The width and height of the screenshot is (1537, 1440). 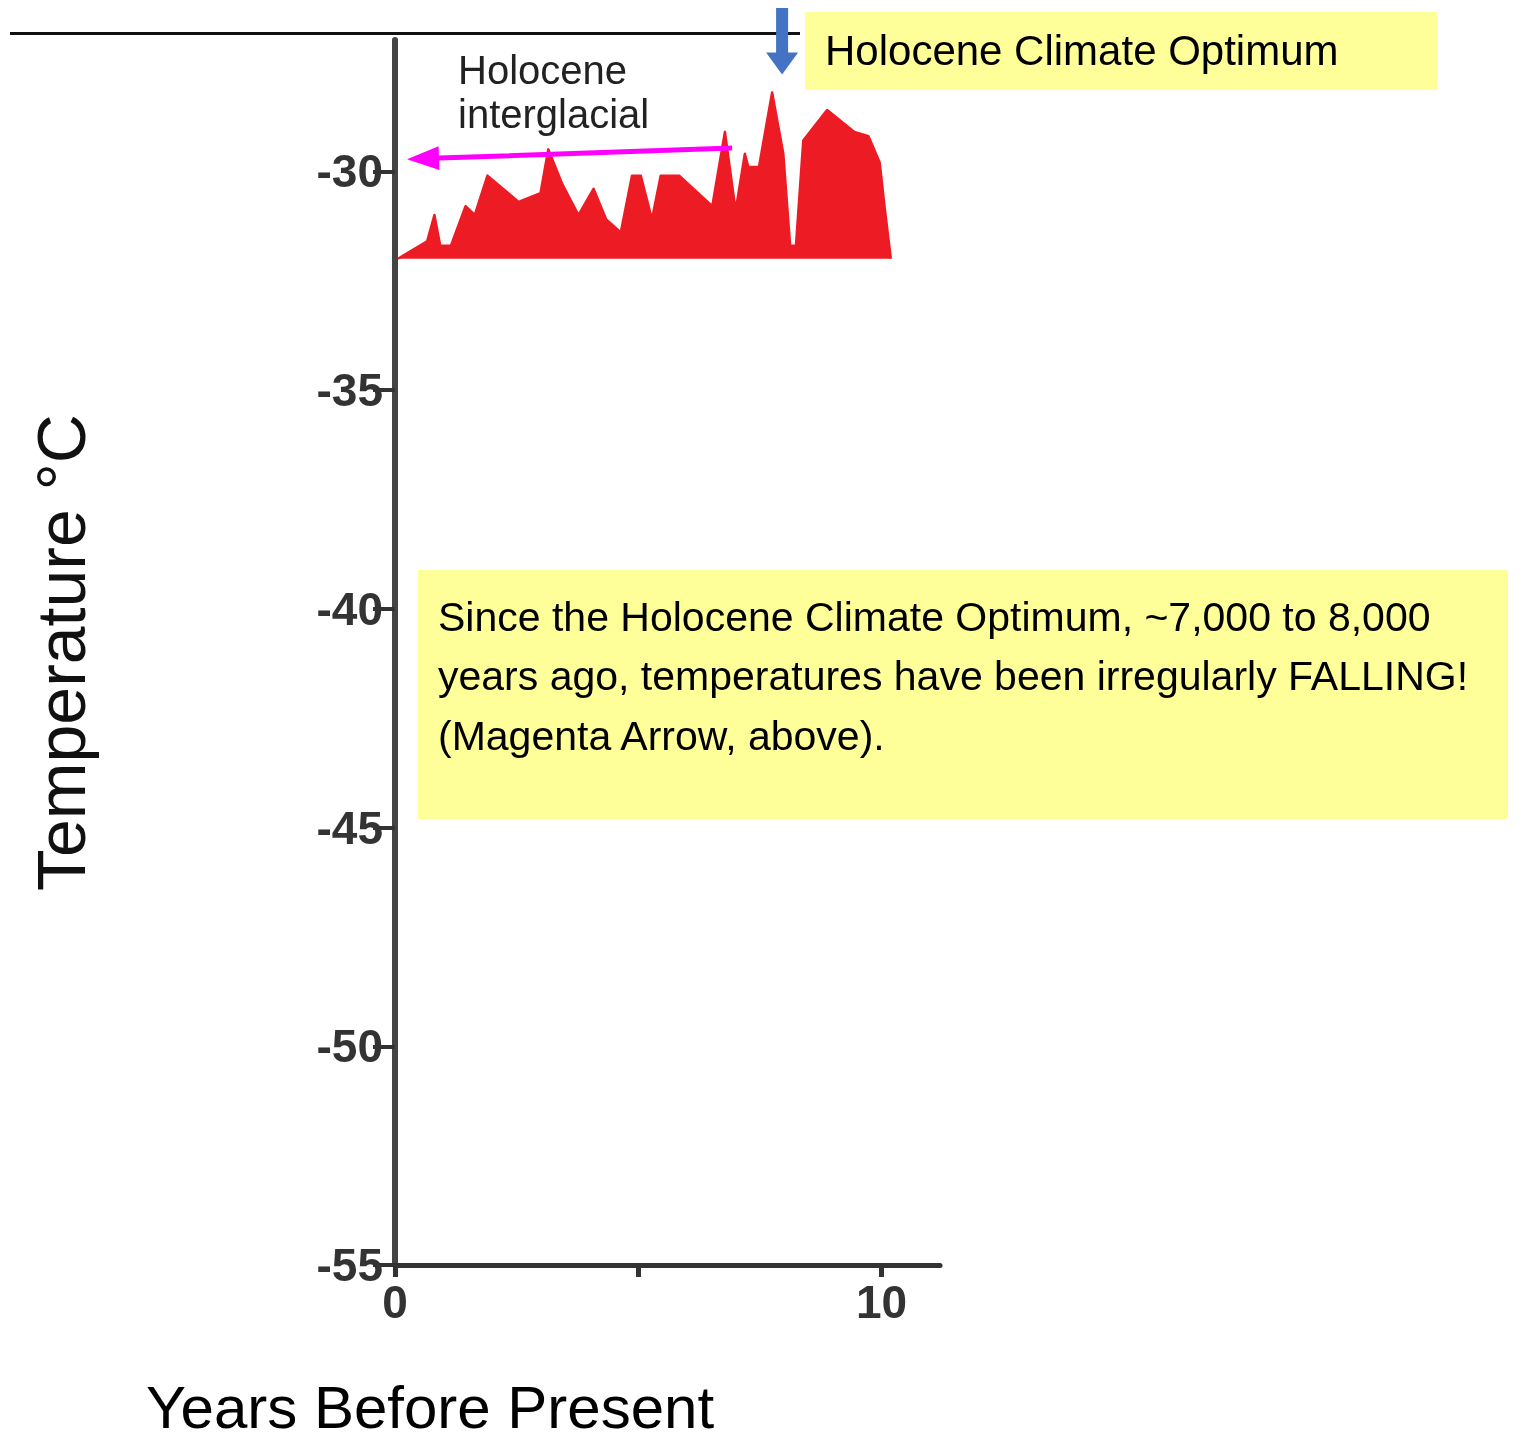 What do you see at coordinates (349, 1265) in the screenshot?
I see `y-tick-label: -55` at bounding box center [349, 1265].